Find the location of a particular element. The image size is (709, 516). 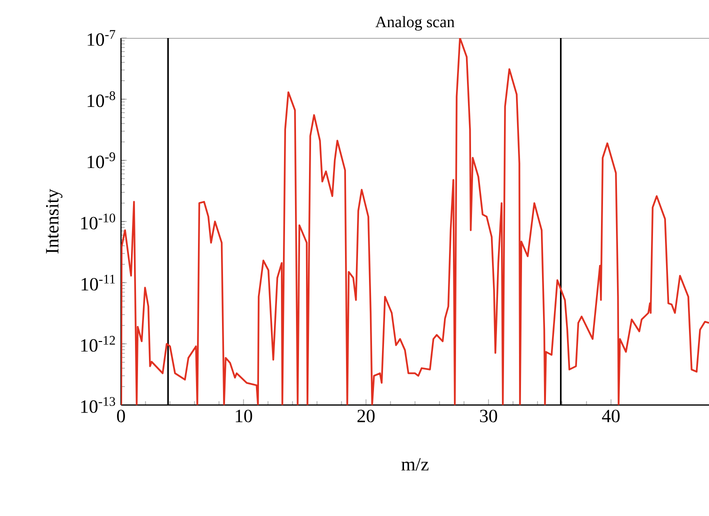

x-tick-label: 40 is located at coordinates (611, 416).